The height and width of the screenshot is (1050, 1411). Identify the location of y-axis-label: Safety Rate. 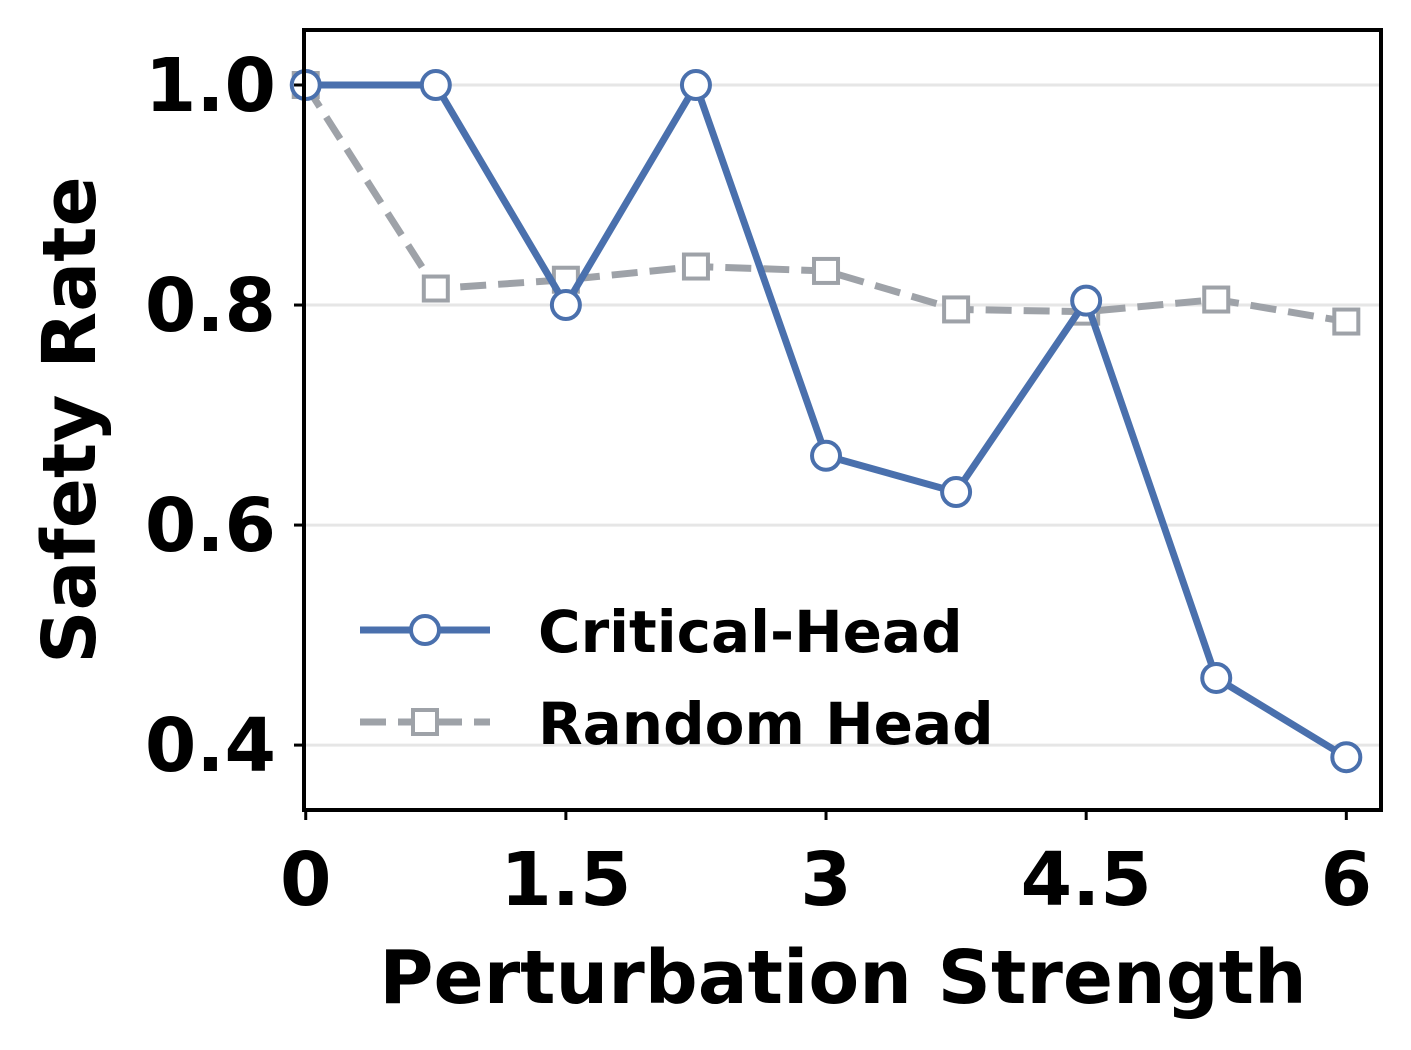
(70, 419).